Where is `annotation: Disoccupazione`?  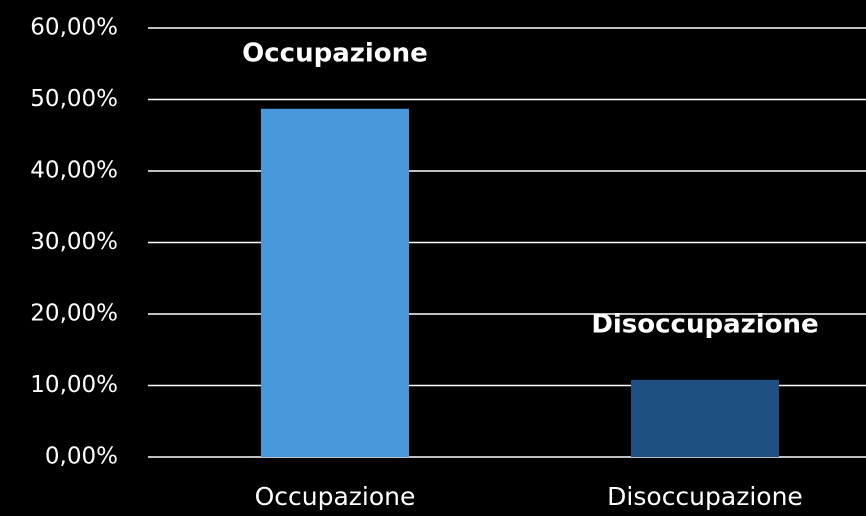
annotation: Disoccupazione is located at coordinates (704, 324).